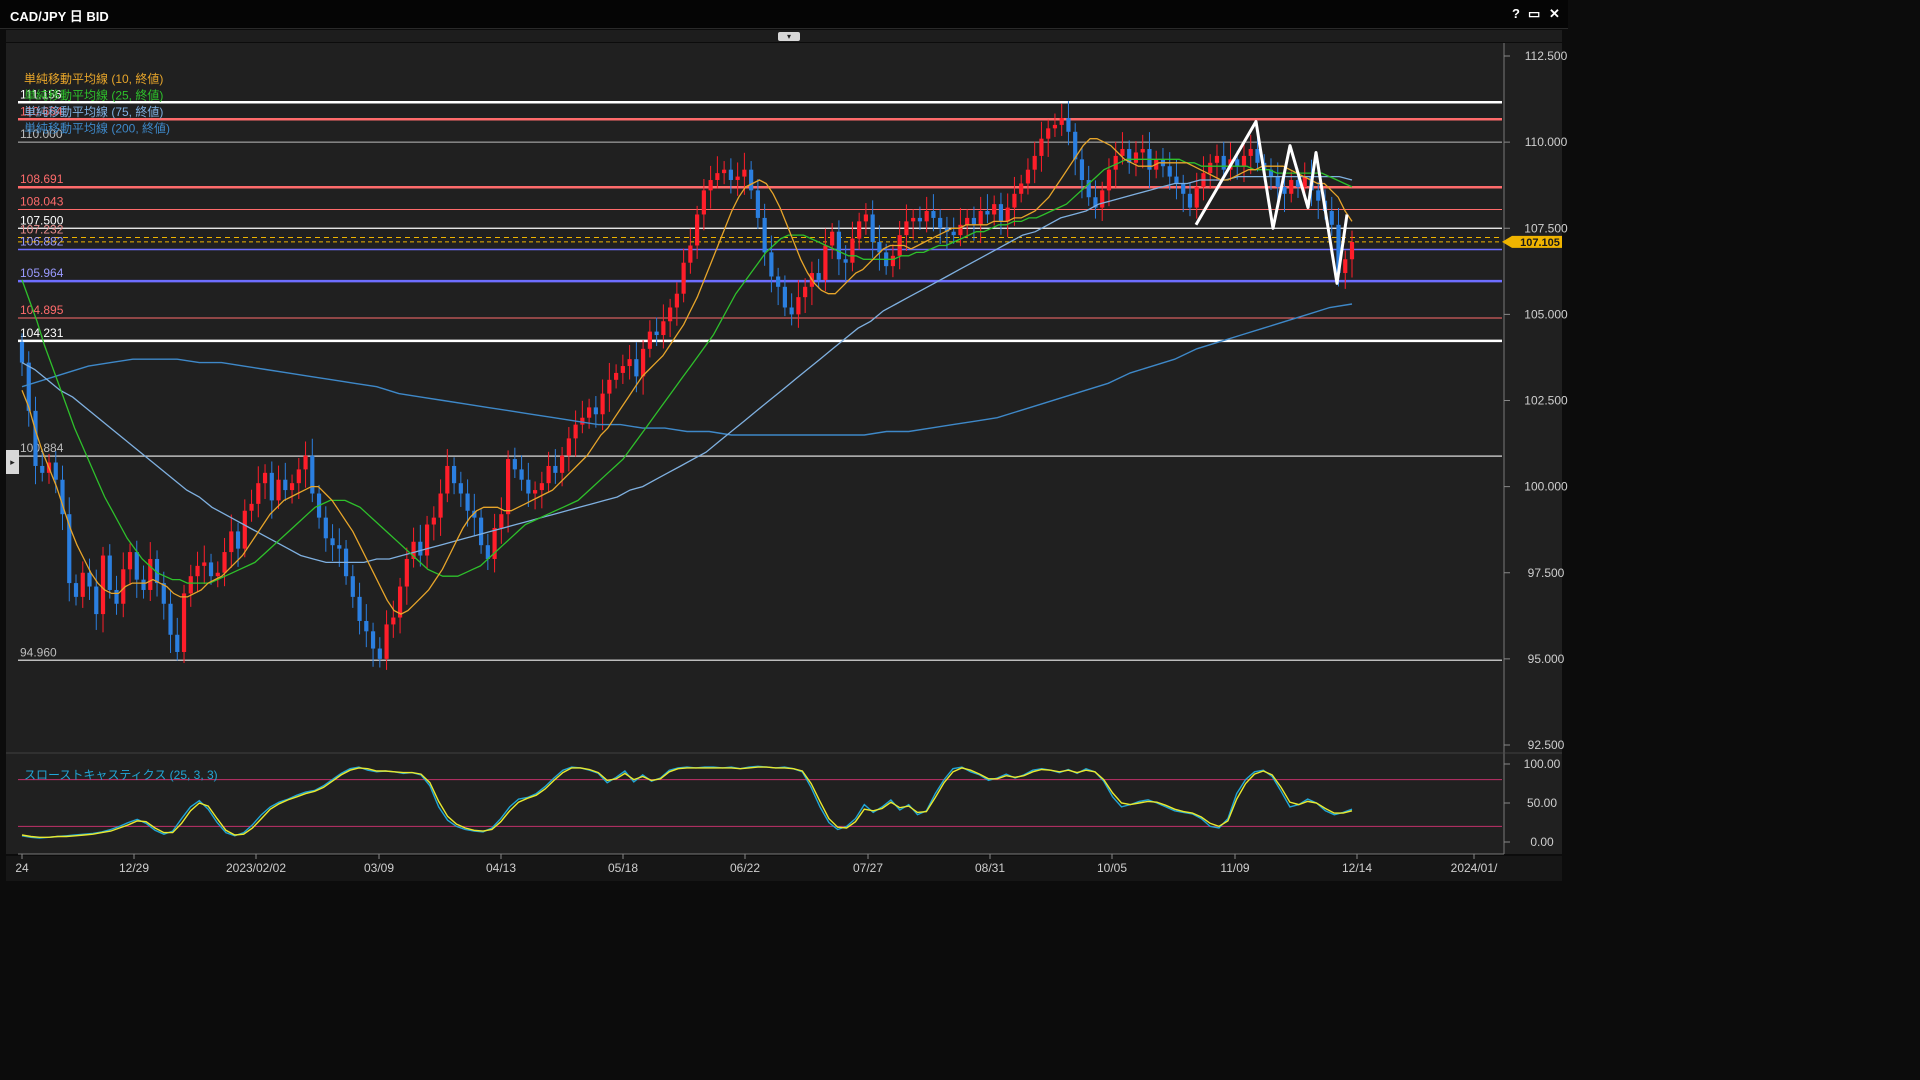  What do you see at coordinates (623, 868) in the screenshot?
I see `x-tick-label: 05/18` at bounding box center [623, 868].